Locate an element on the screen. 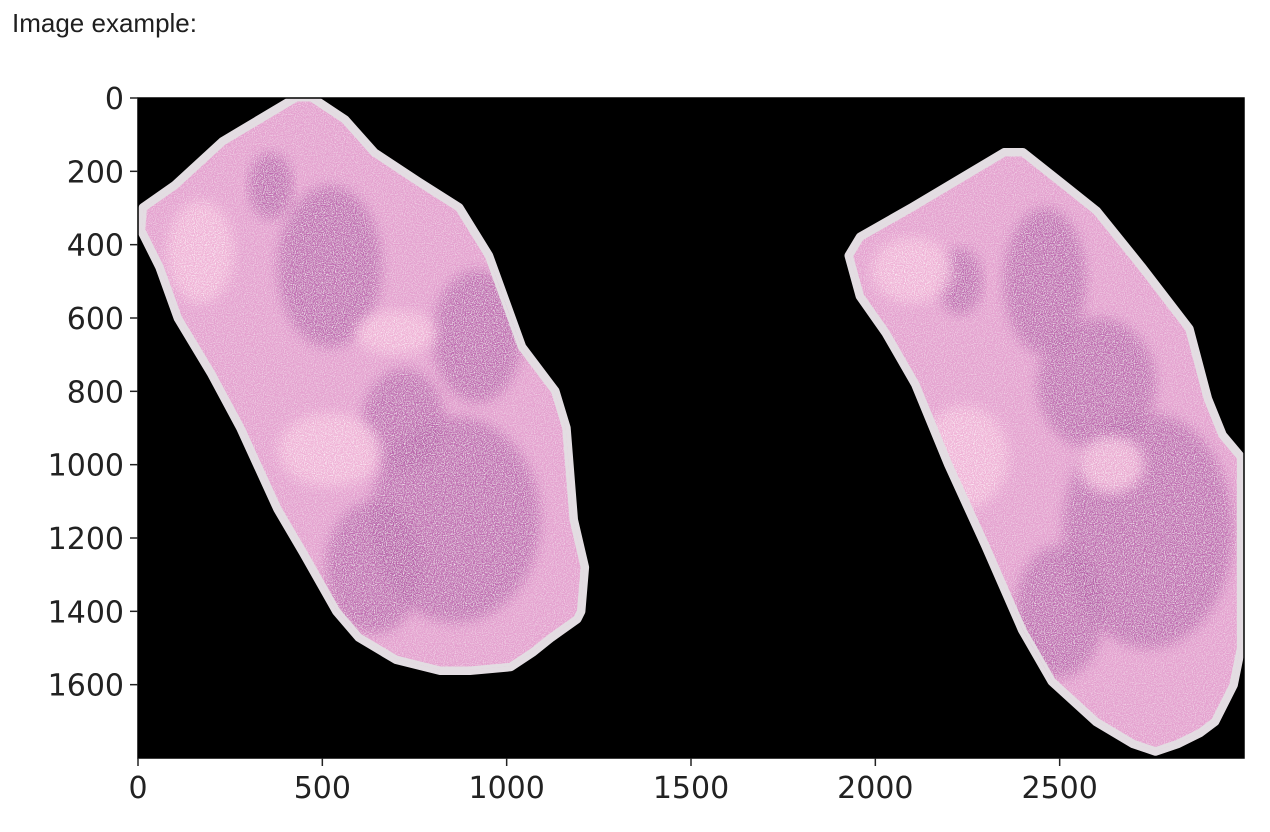  y-tick-label: 800 is located at coordinates (95, 392).